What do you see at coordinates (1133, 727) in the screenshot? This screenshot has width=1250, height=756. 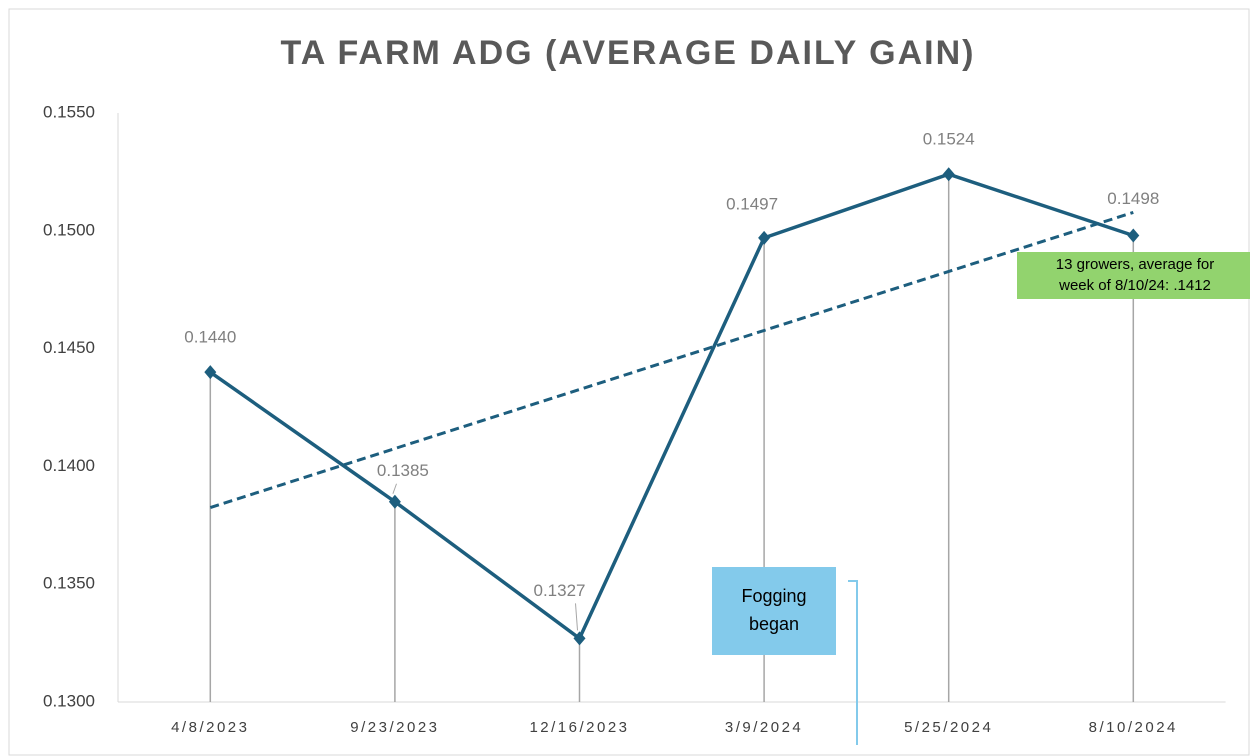 I see `x-tick-label: 8/10/2024` at bounding box center [1133, 727].